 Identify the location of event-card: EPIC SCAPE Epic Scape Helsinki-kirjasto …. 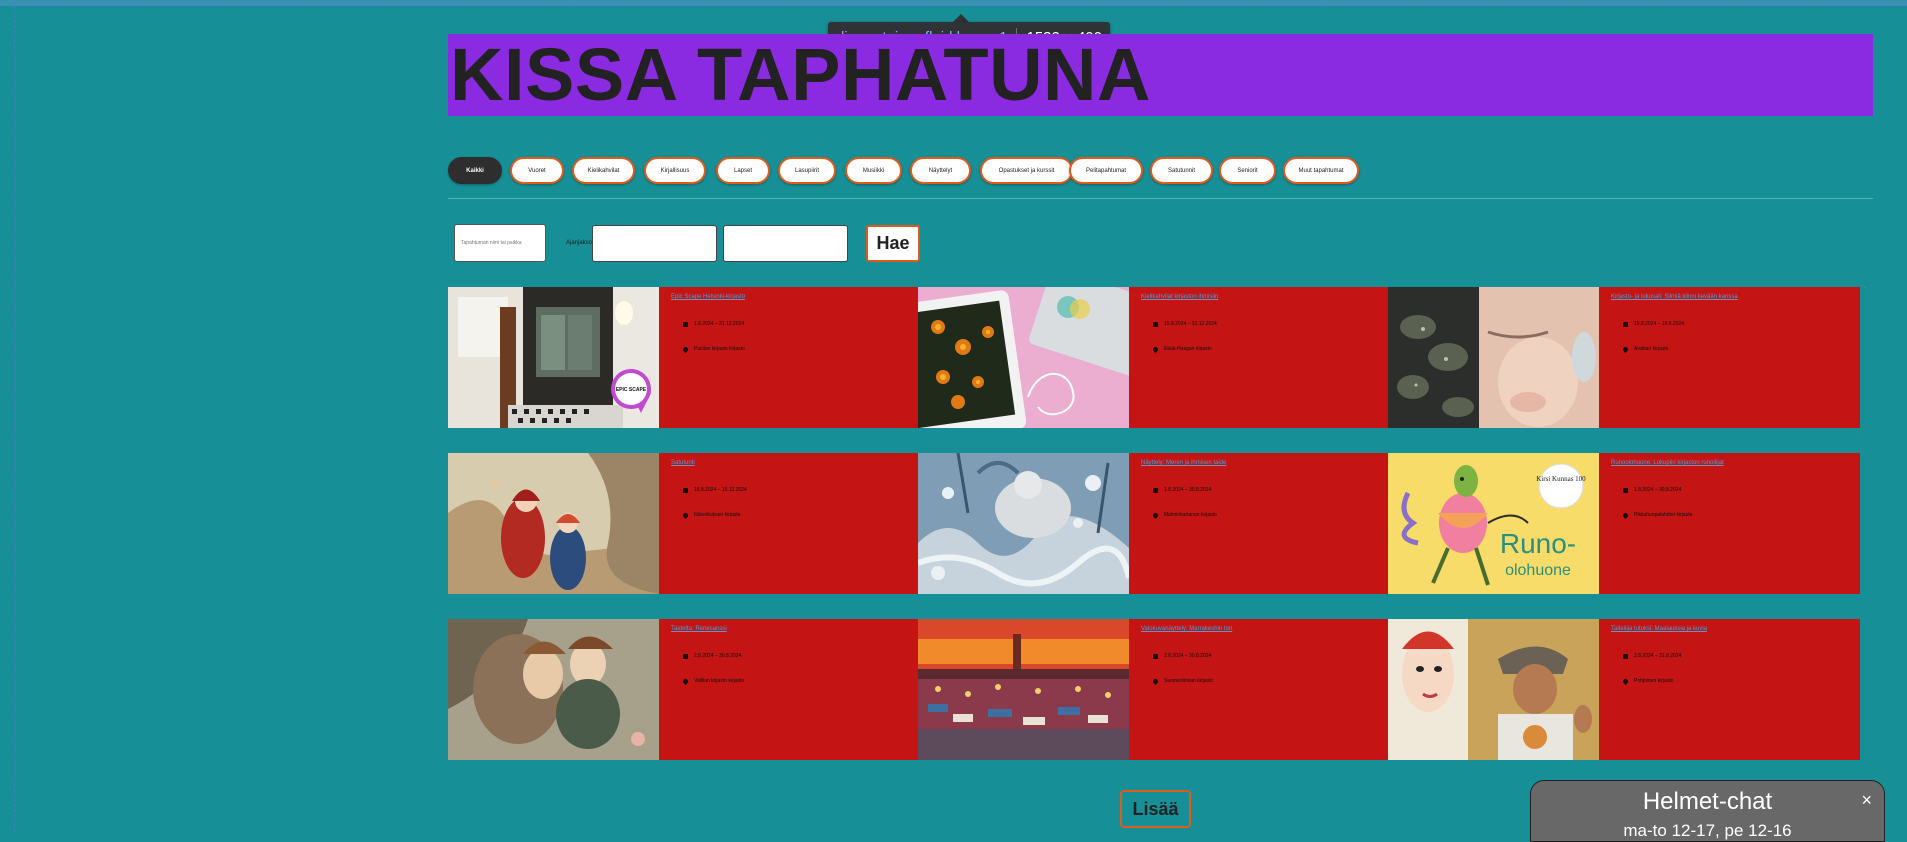
(684, 357).